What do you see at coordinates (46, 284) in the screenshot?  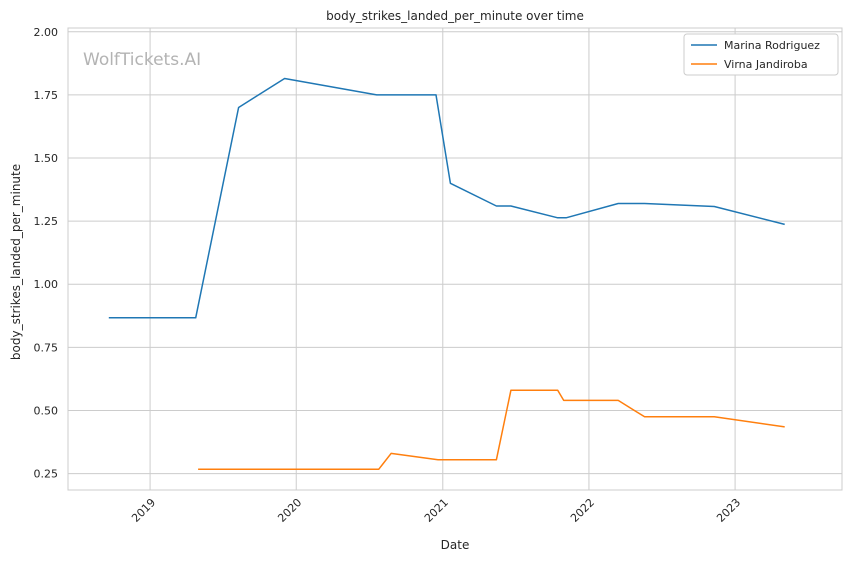 I see `y-tick-label: 1.00` at bounding box center [46, 284].